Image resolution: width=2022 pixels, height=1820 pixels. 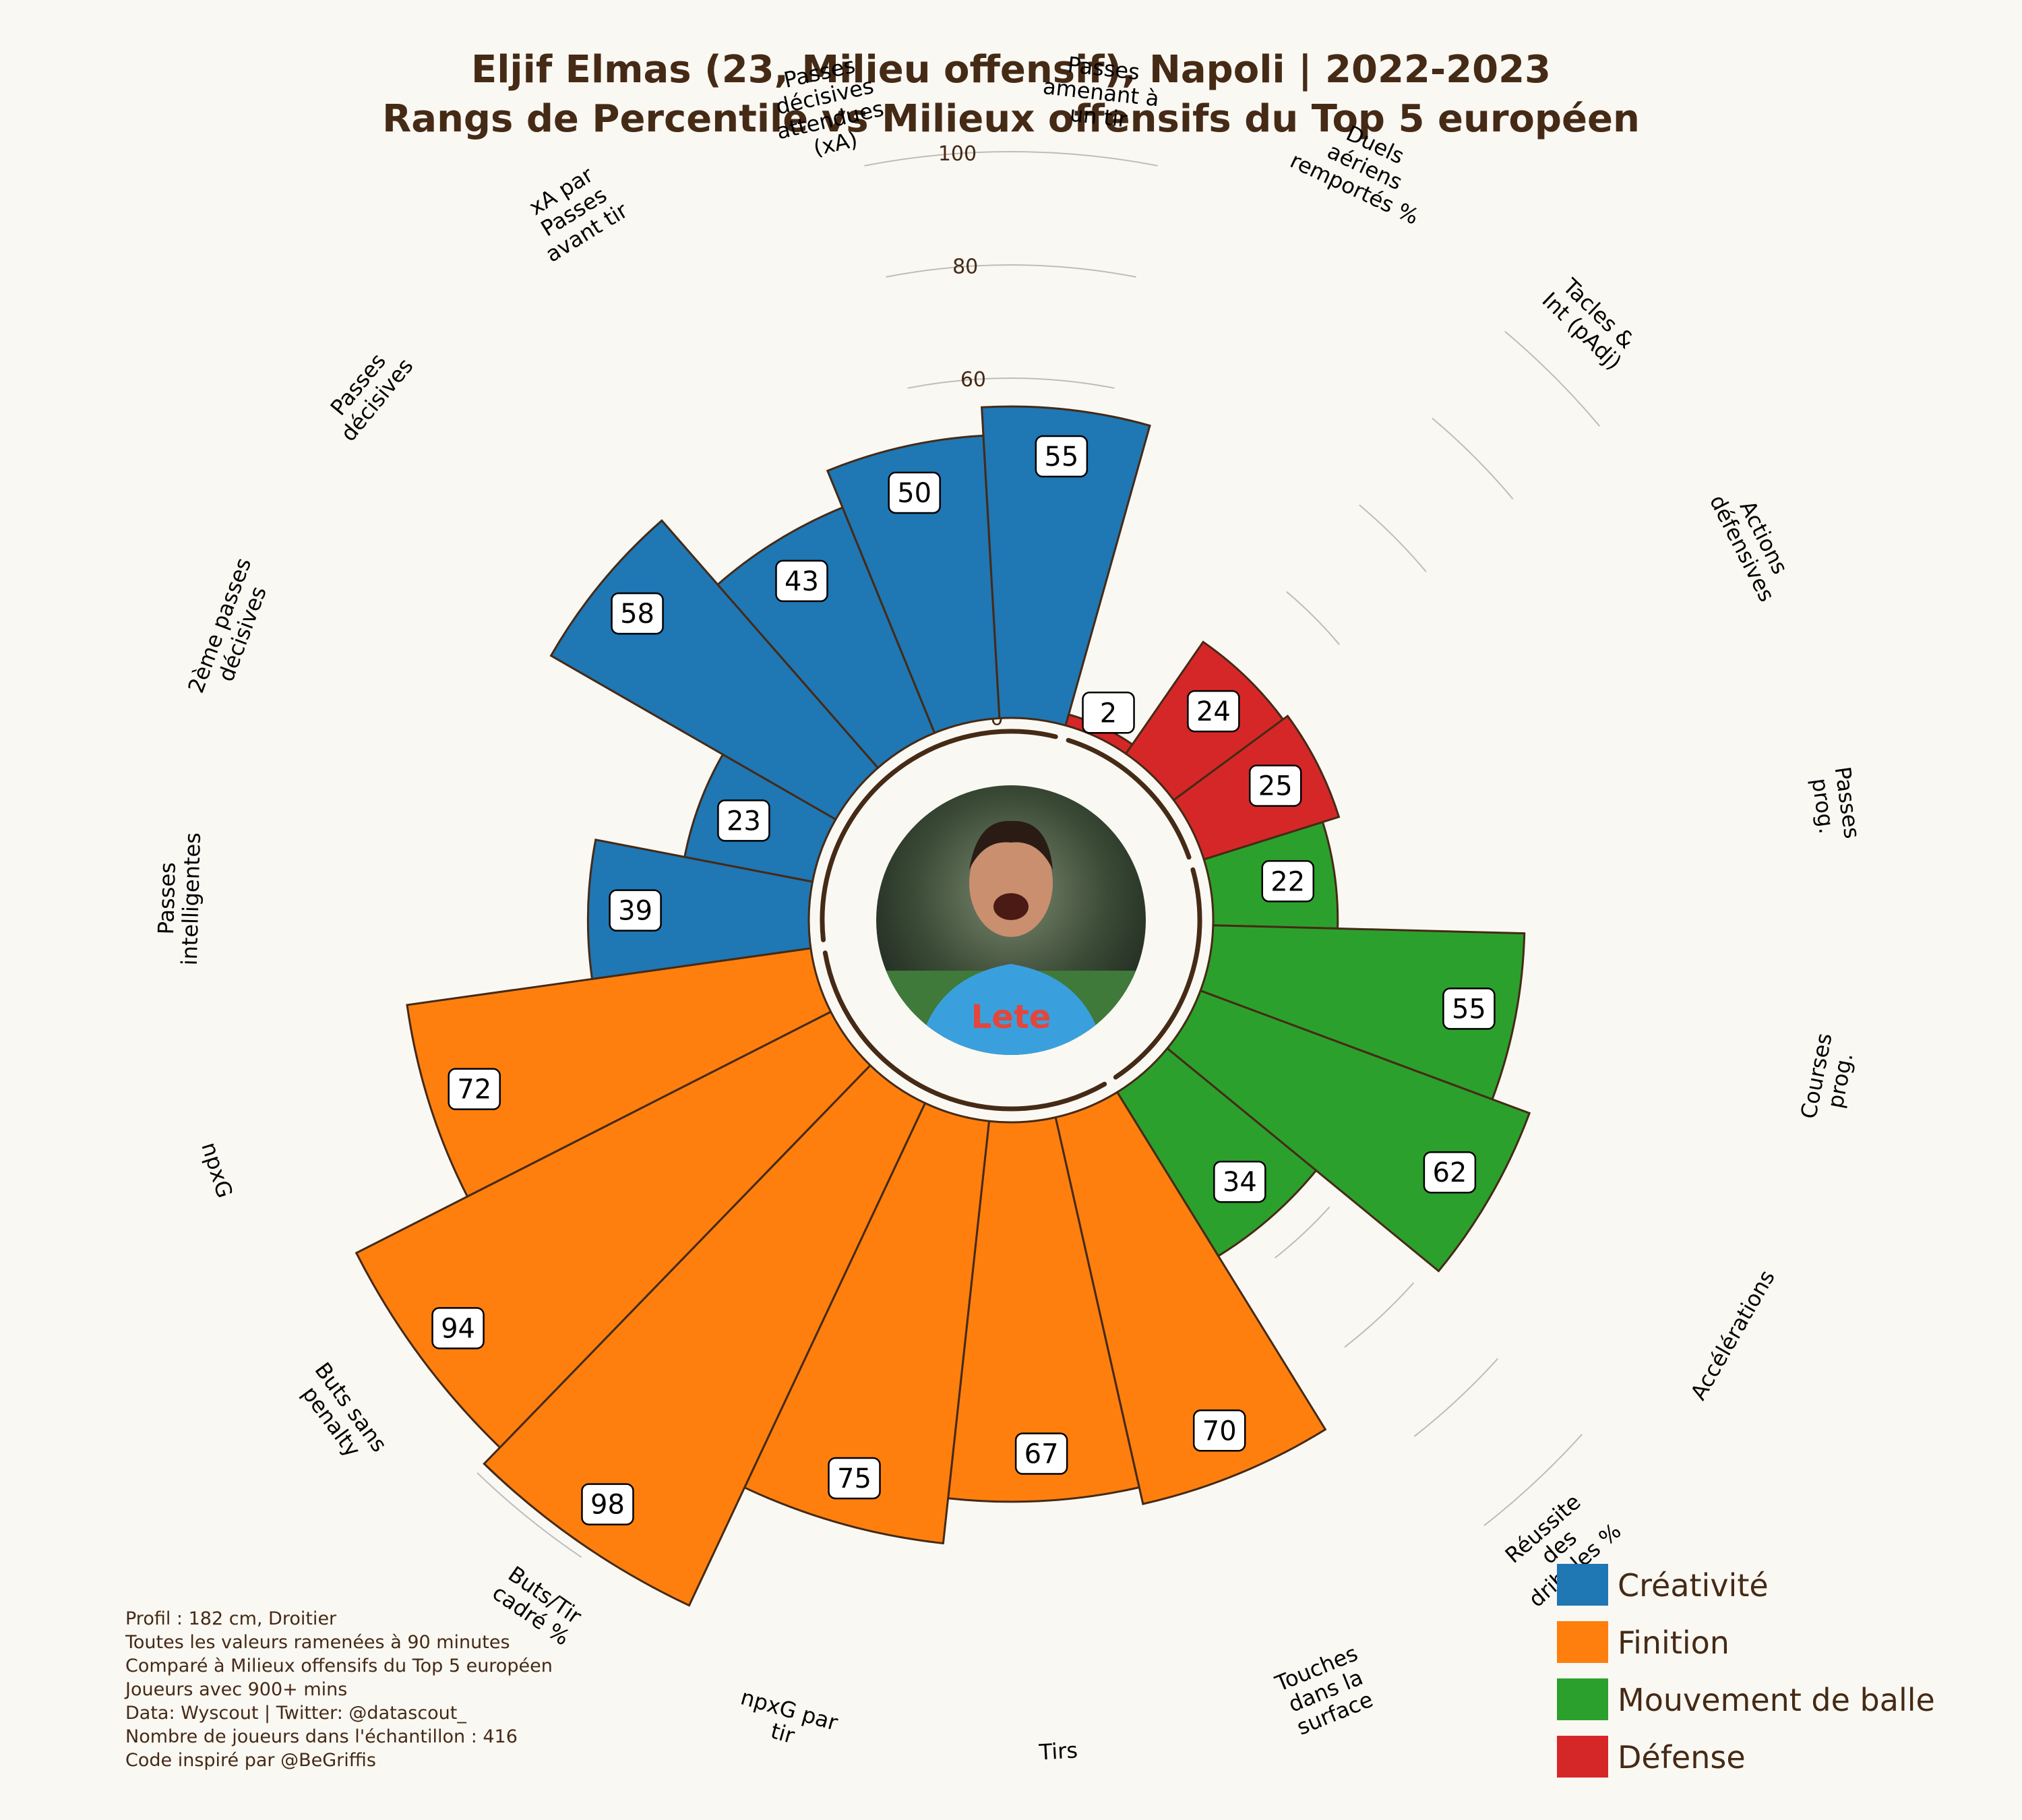 I want to click on value-label-14: 50, so click(x=915, y=492).